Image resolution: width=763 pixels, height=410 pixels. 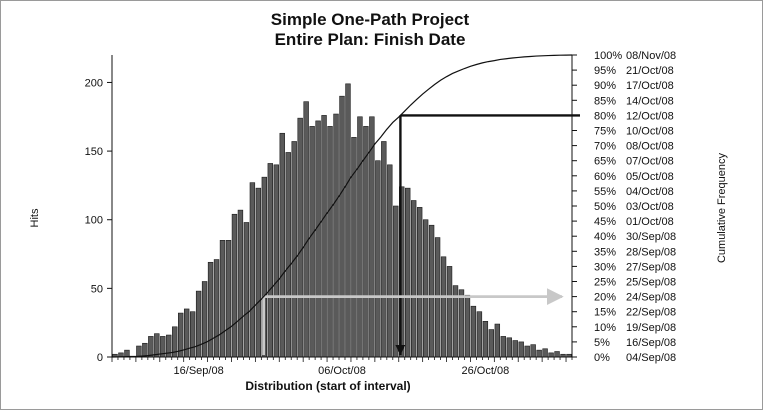 I want to click on y2-tick-date: 10/Oct/08, so click(x=650, y=132).